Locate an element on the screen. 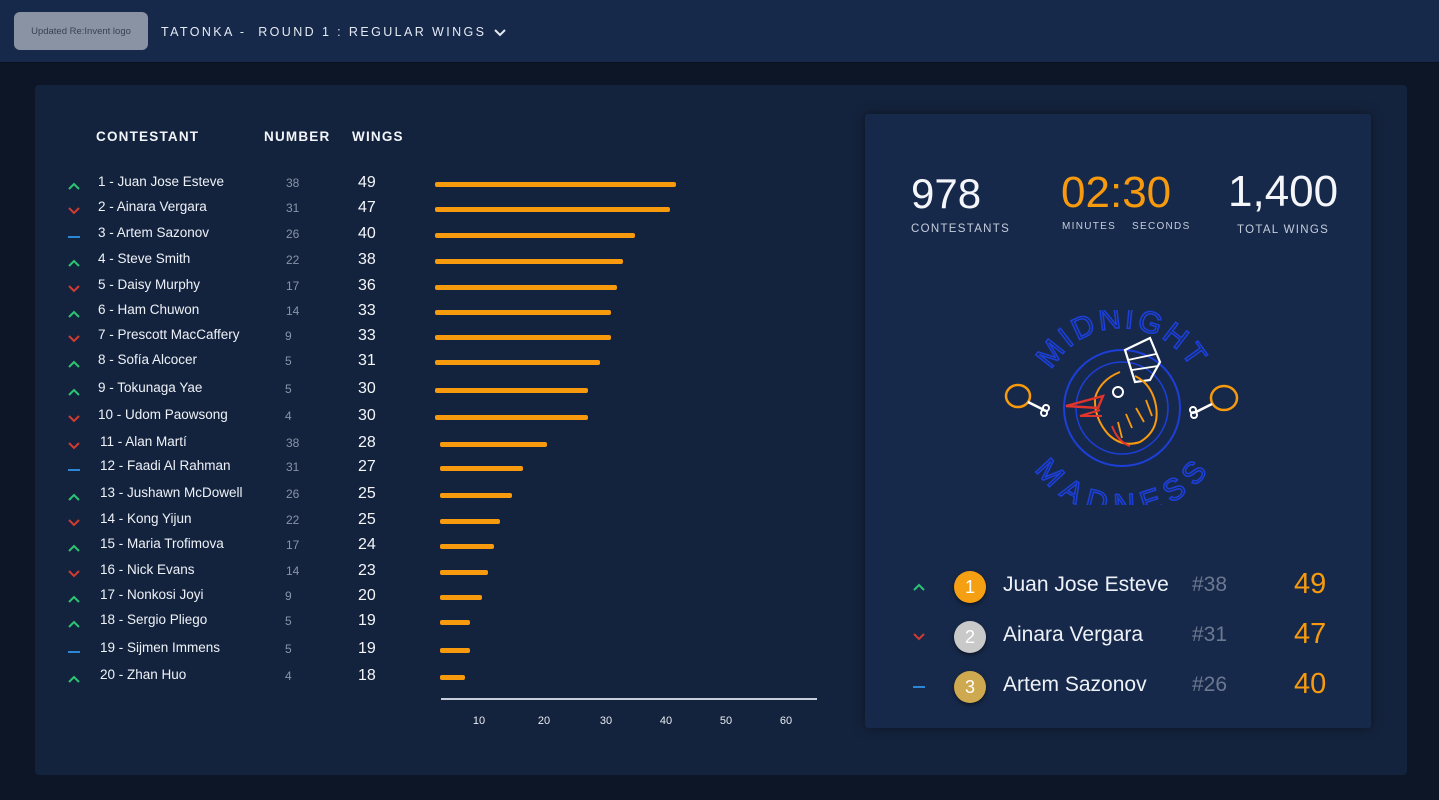  wings-count: 49 is located at coordinates (367, 182).